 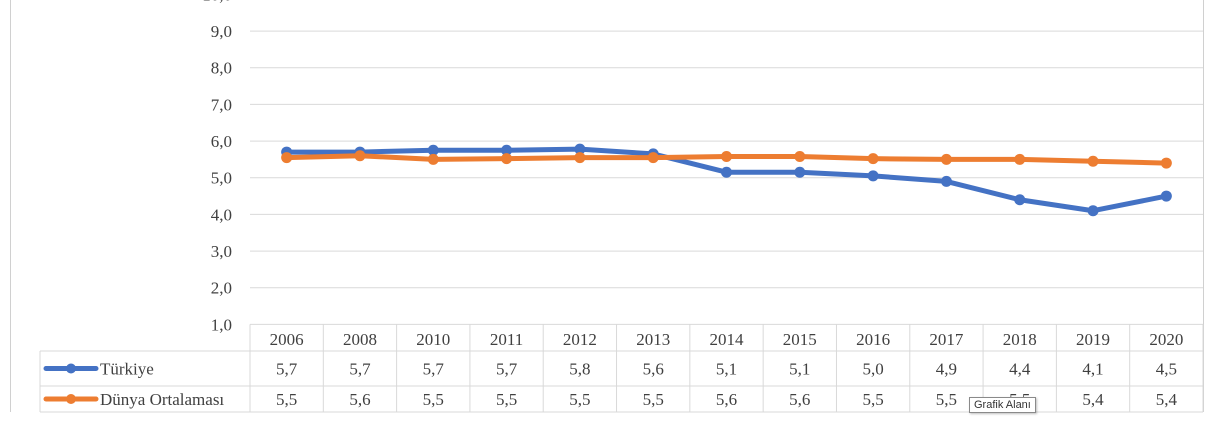 I want to click on x-tick-label: 2010, so click(x=433, y=339).